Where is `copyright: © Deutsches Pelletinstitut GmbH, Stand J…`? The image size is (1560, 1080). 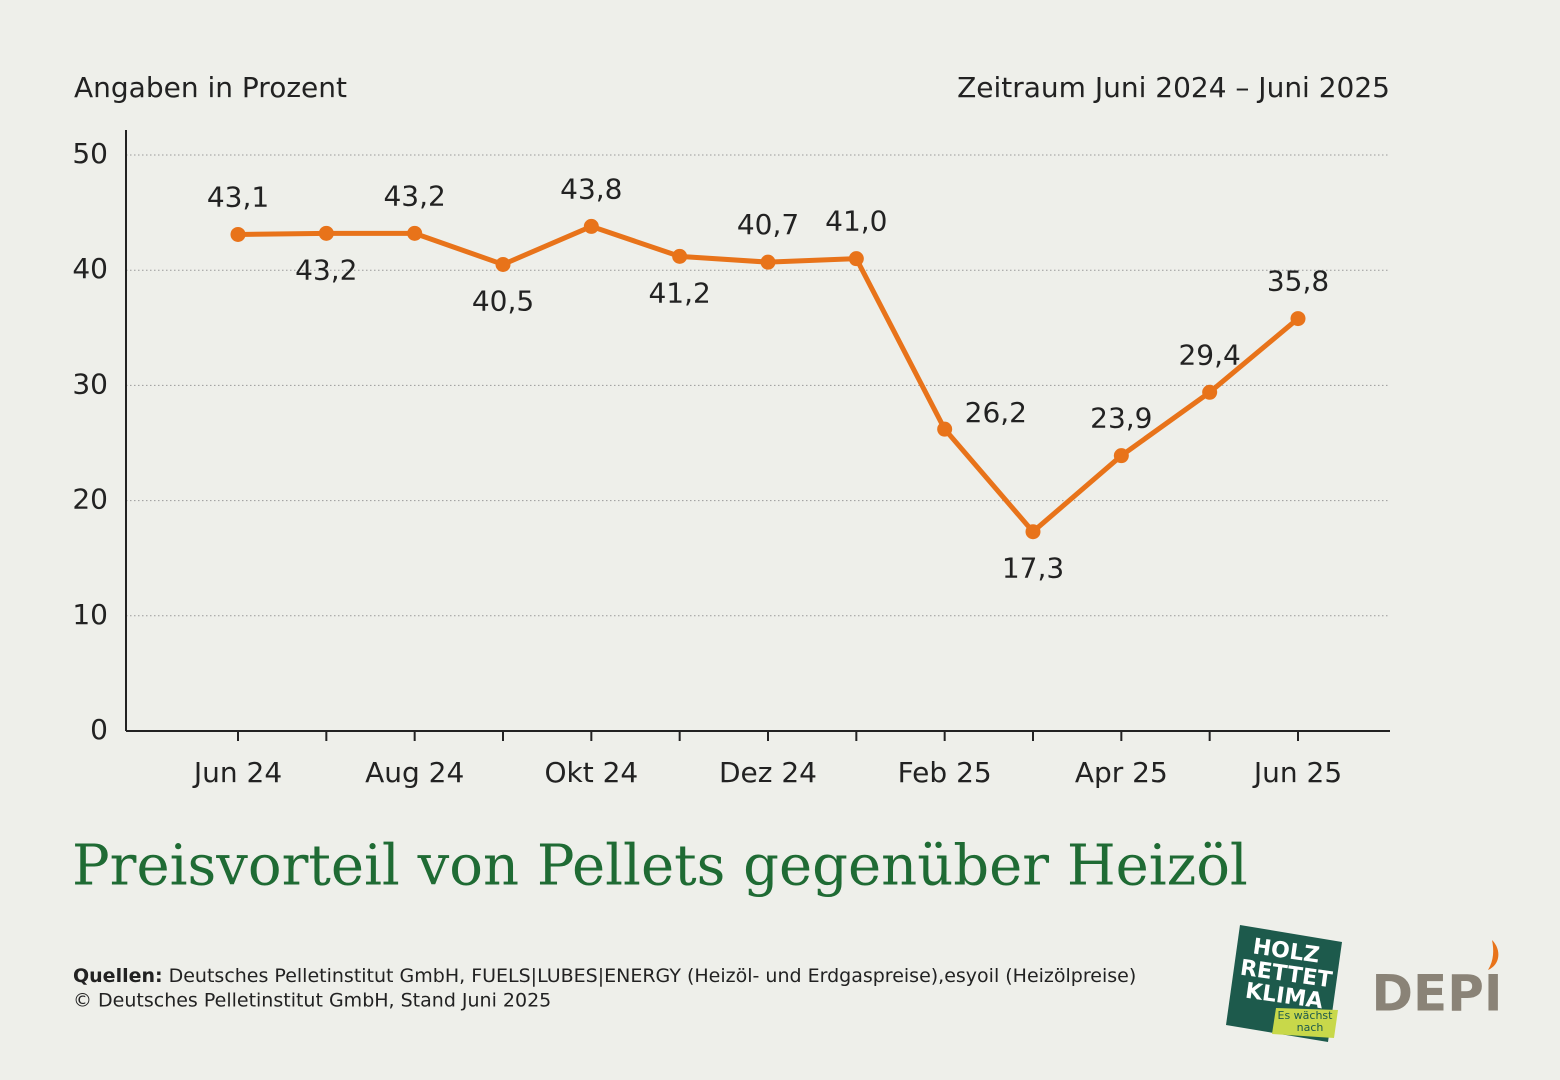
copyright: © Deutsches Pelletinstitut GmbH, Stand J… is located at coordinates (312, 1001).